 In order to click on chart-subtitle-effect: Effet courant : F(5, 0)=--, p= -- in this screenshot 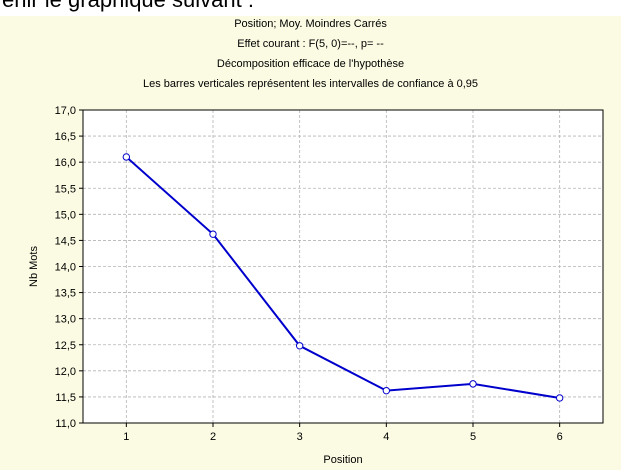, I will do `click(310, 44)`.